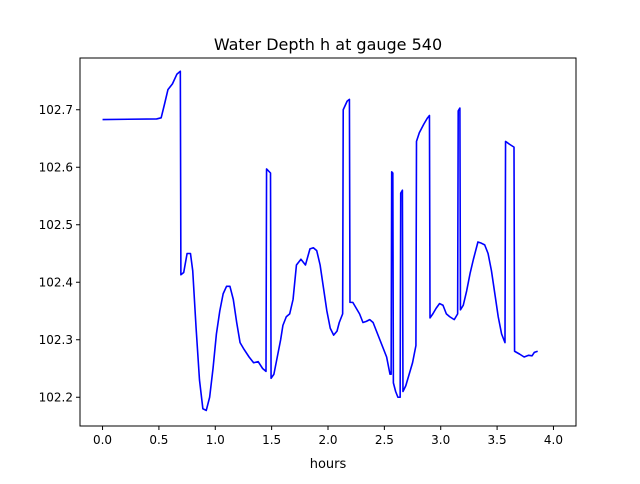 This screenshot has height=484, width=640. I want to click on x-tick-label-7: 3.5, so click(497, 440).